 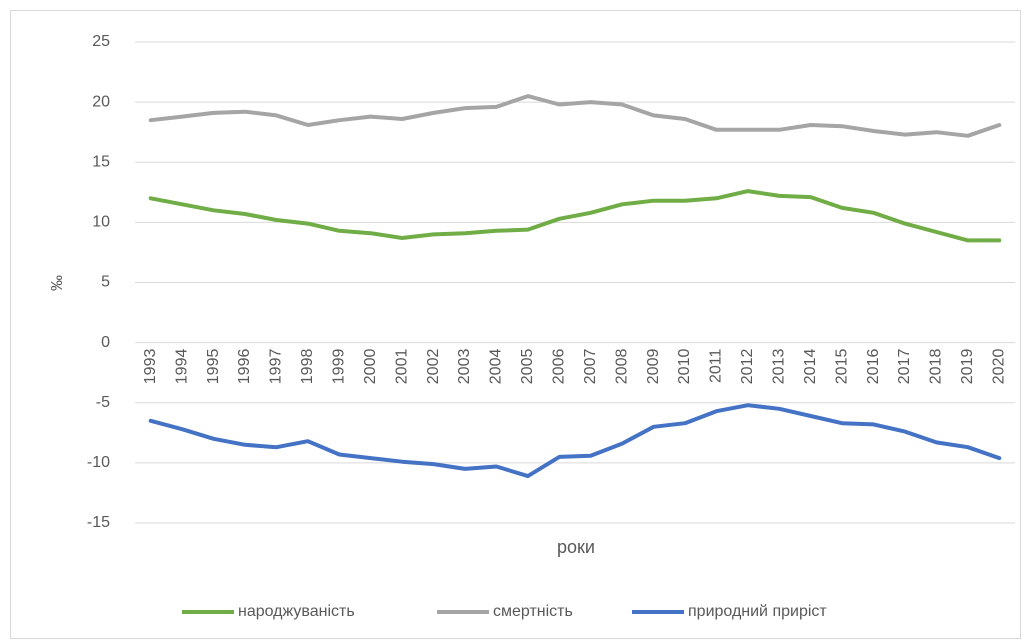 What do you see at coordinates (244, 367) in the screenshot?
I see `x-tick-label: 1996` at bounding box center [244, 367].